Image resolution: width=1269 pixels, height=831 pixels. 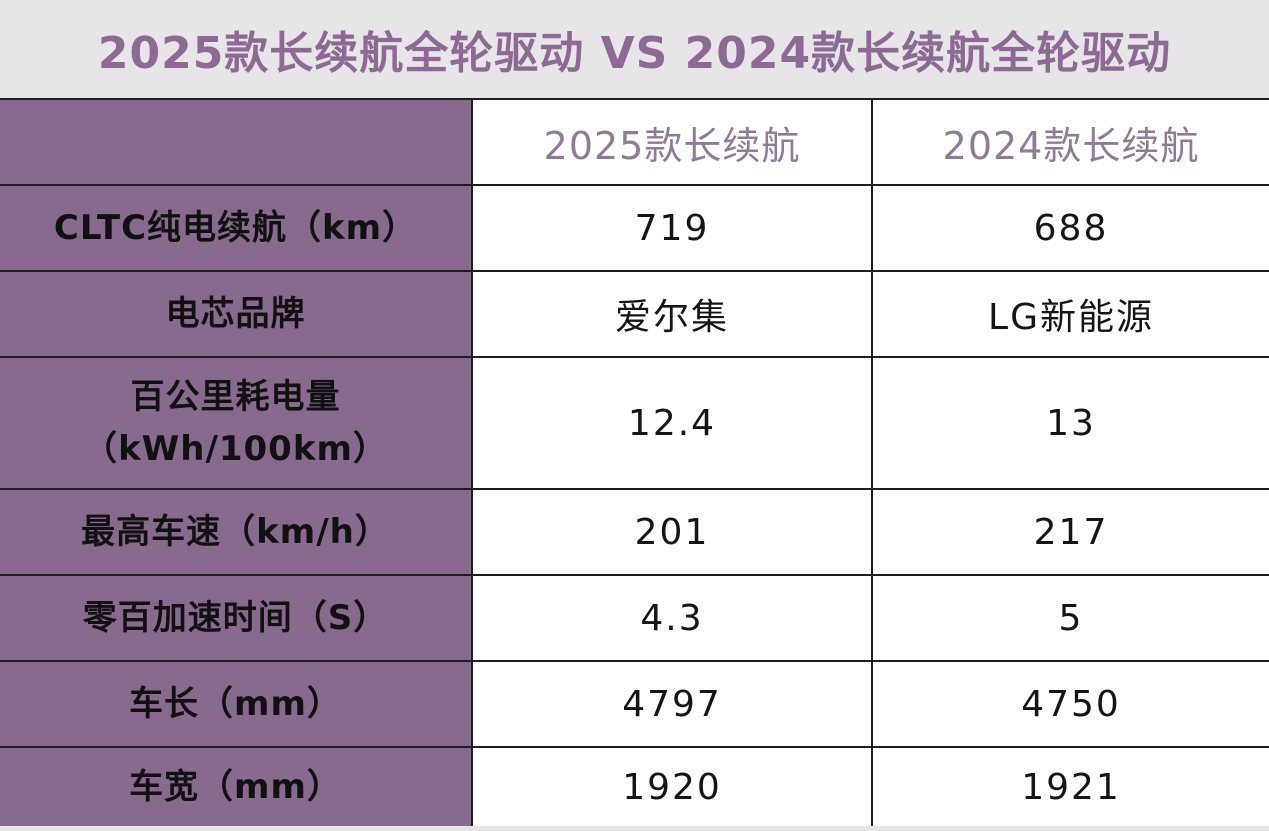 I want to click on value-2025: 4.3, so click(x=672, y=618).